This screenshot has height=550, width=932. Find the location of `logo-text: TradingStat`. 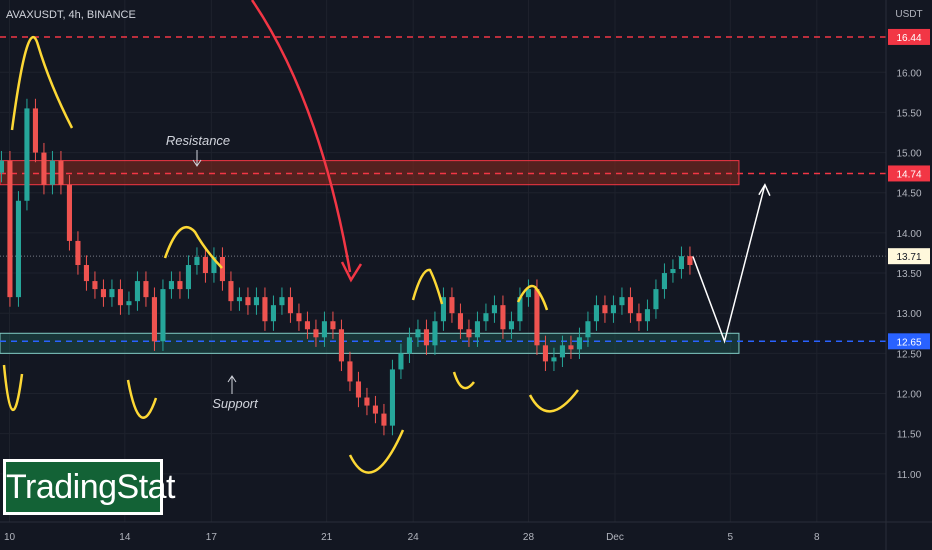

logo-text: TradingStat is located at coordinates (91, 487).